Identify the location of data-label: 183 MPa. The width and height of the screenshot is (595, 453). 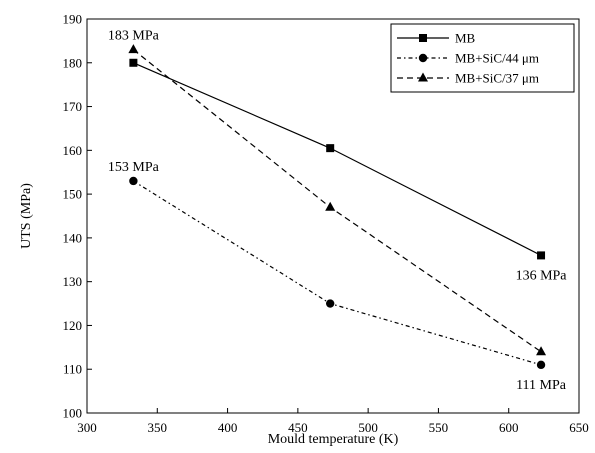
(134, 36).